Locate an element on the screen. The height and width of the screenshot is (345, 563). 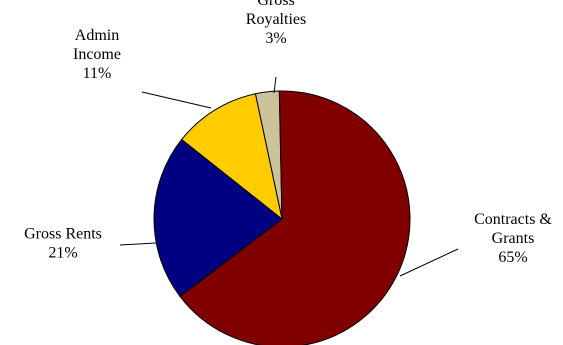
slice-label-line: 11% is located at coordinates (97, 73).